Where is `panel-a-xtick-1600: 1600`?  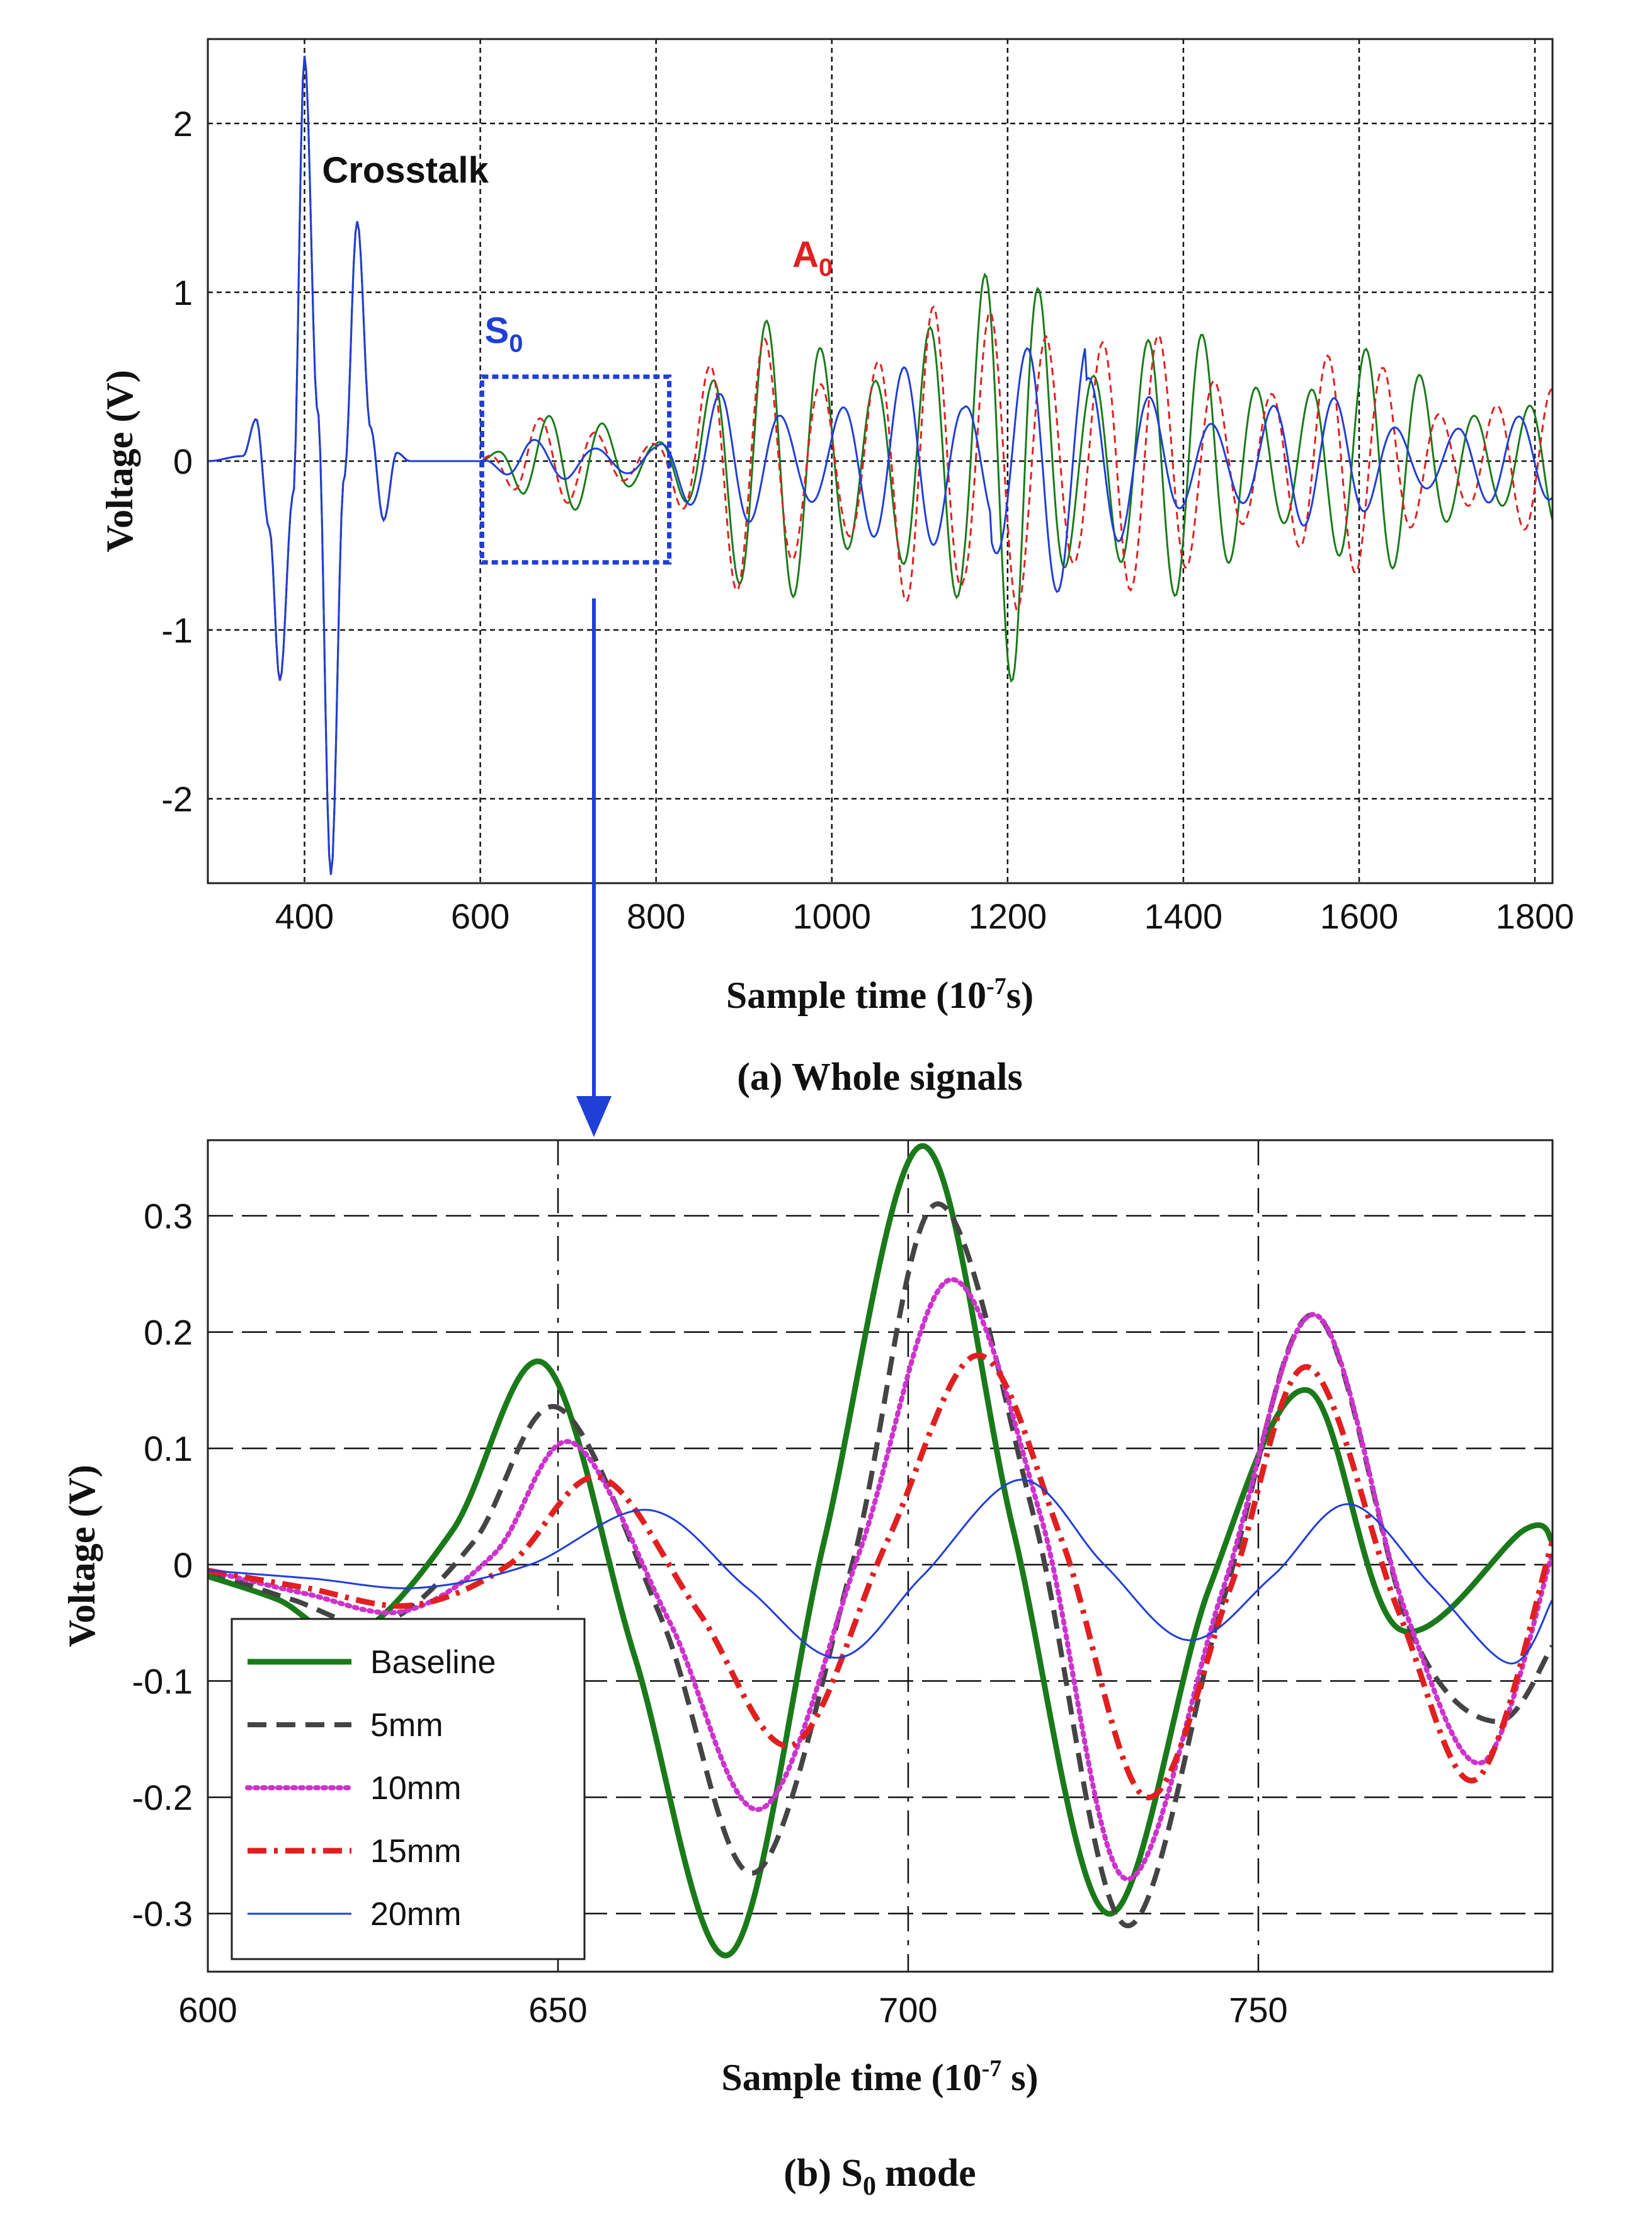
panel-a-xtick-1600: 1600 is located at coordinates (1360, 916).